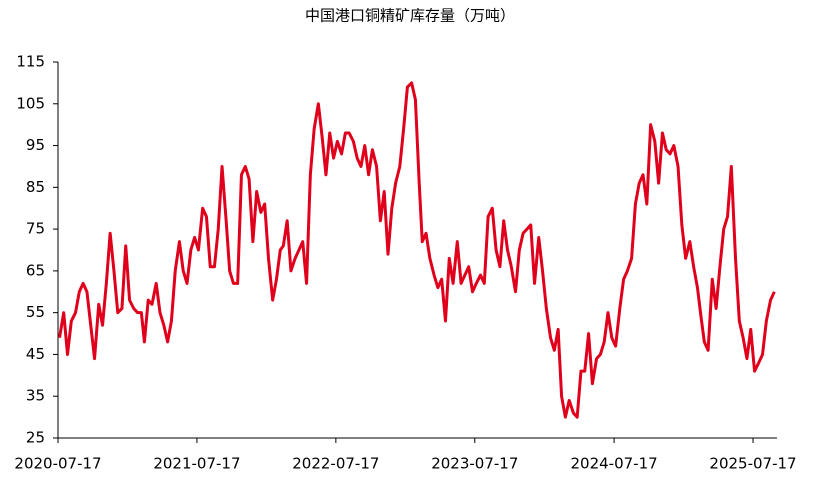 Image resolution: width=817 pixels, height=490 pixels. I want to click on x-tick-label: 2022-07-17, so click(335, 464).